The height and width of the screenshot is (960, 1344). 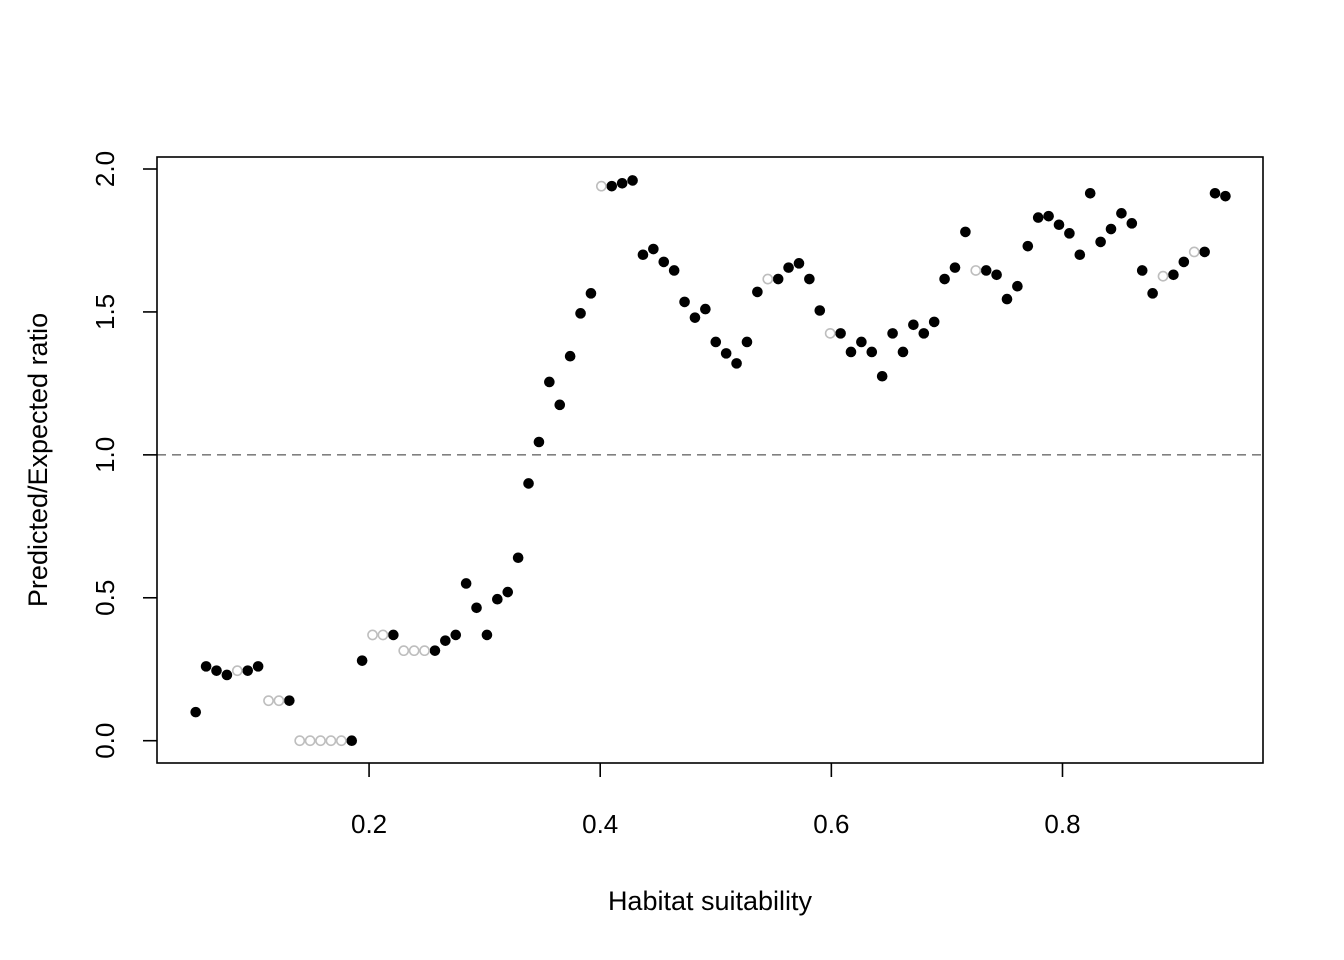 What do you see at coordinates (105, 169) in the screenshot?
I see `y-tick-label: 2.0` at bounding box center [105, 169].